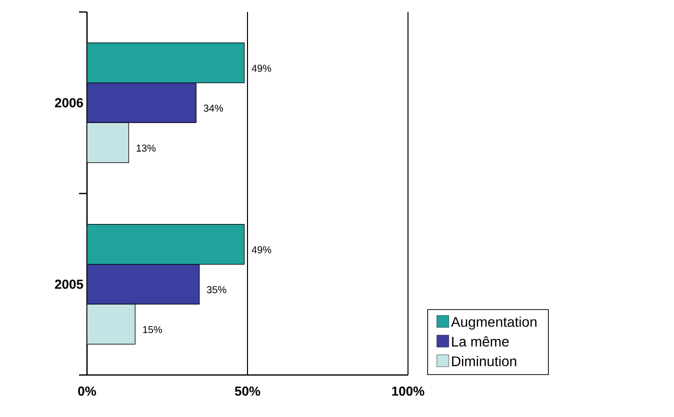 This screenshot has width=674, height=417. I want to click on data-label: 15%, so click(152, 330).